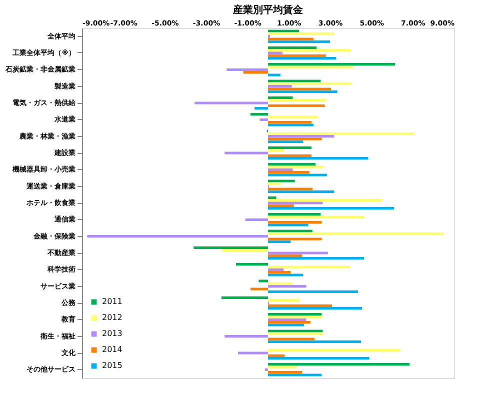  What do you see at coordinates (112, 301) in the screenshot?
I see `legend-label: 2011` at bounding box center [112, 301].